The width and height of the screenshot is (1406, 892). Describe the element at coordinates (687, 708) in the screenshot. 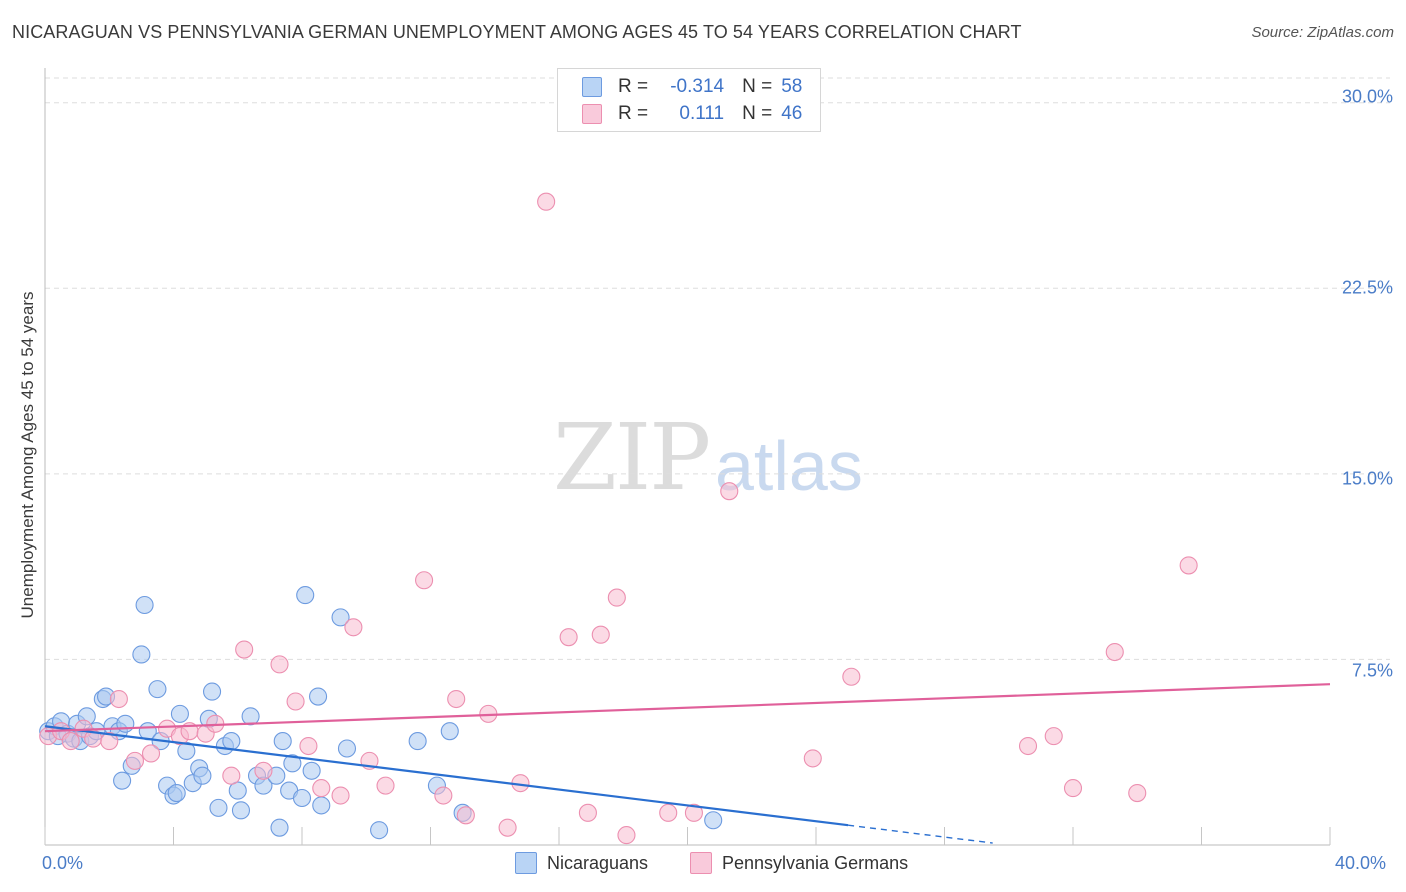

I see `pennsylvania-germans-trend-line` at that location.